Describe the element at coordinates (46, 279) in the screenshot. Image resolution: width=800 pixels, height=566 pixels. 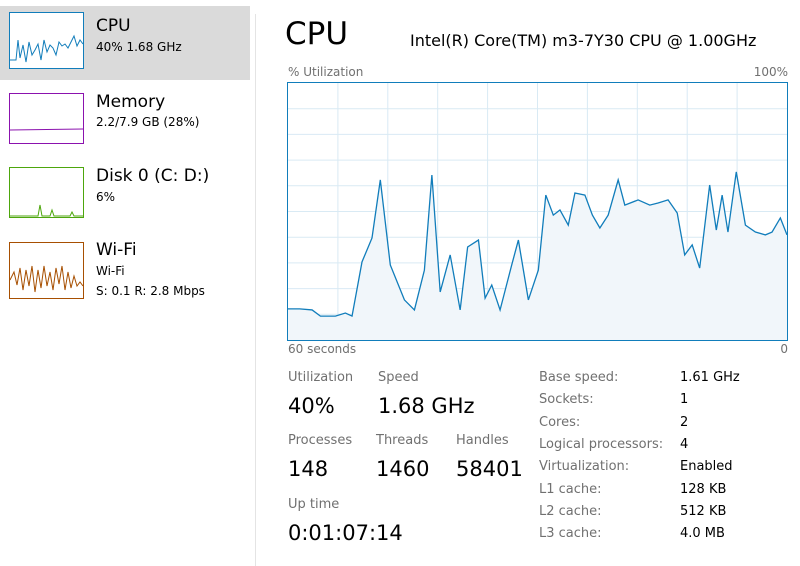
I see `wifi-thumb-line` at that location.